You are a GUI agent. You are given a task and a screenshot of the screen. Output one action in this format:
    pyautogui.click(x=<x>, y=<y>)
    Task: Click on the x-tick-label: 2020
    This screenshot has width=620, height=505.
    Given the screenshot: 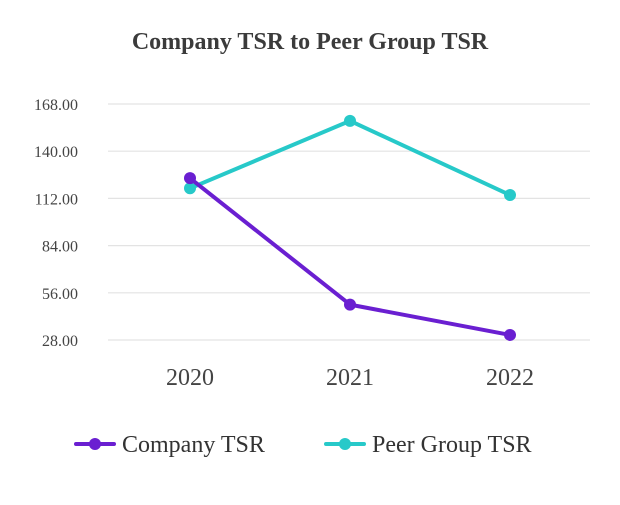 What is the action you would take?
    pyautogui.click(x=190, y=378)
    